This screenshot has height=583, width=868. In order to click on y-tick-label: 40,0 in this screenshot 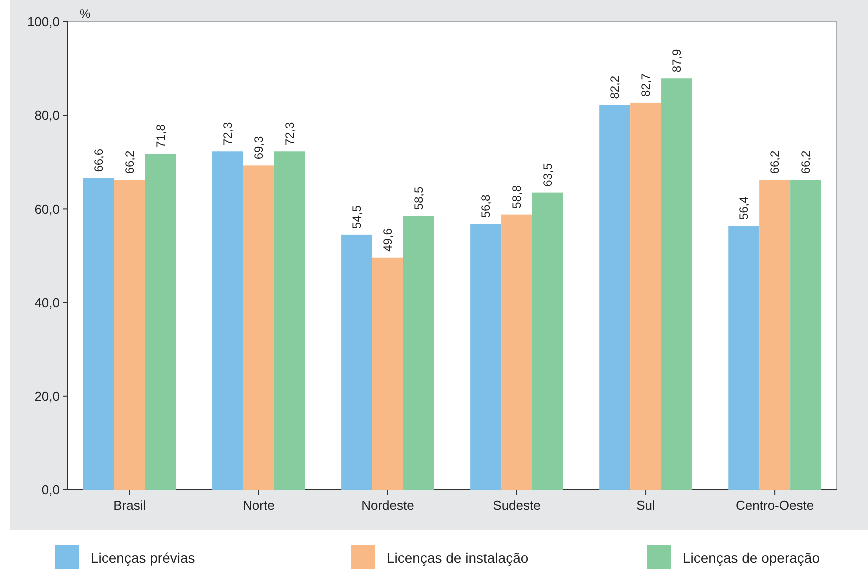, I will do `click(47, 302)`.